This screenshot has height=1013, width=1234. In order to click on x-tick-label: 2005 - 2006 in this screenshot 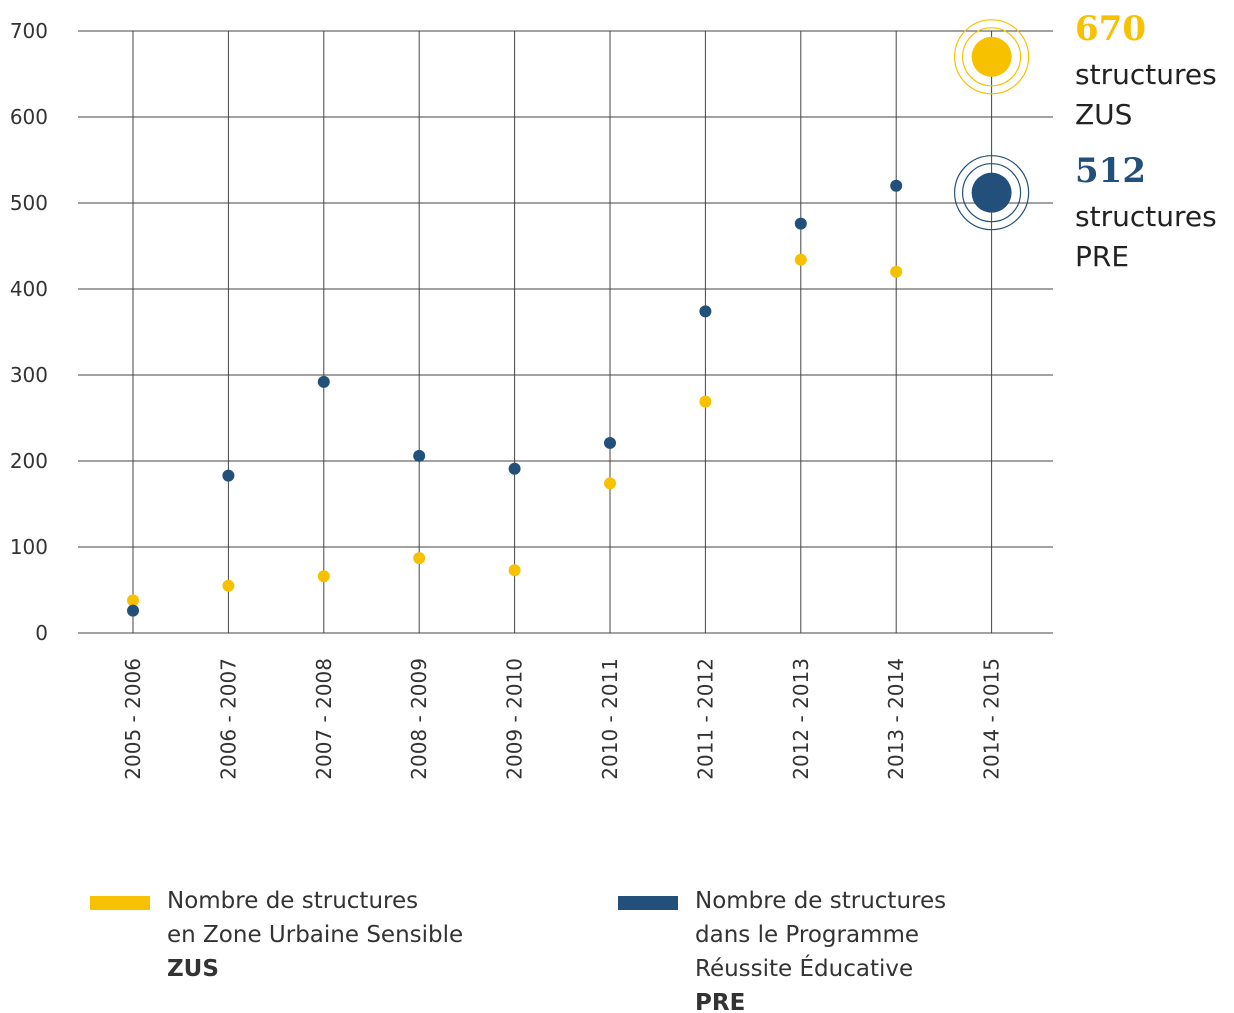, I will do `click(133, 719)`.